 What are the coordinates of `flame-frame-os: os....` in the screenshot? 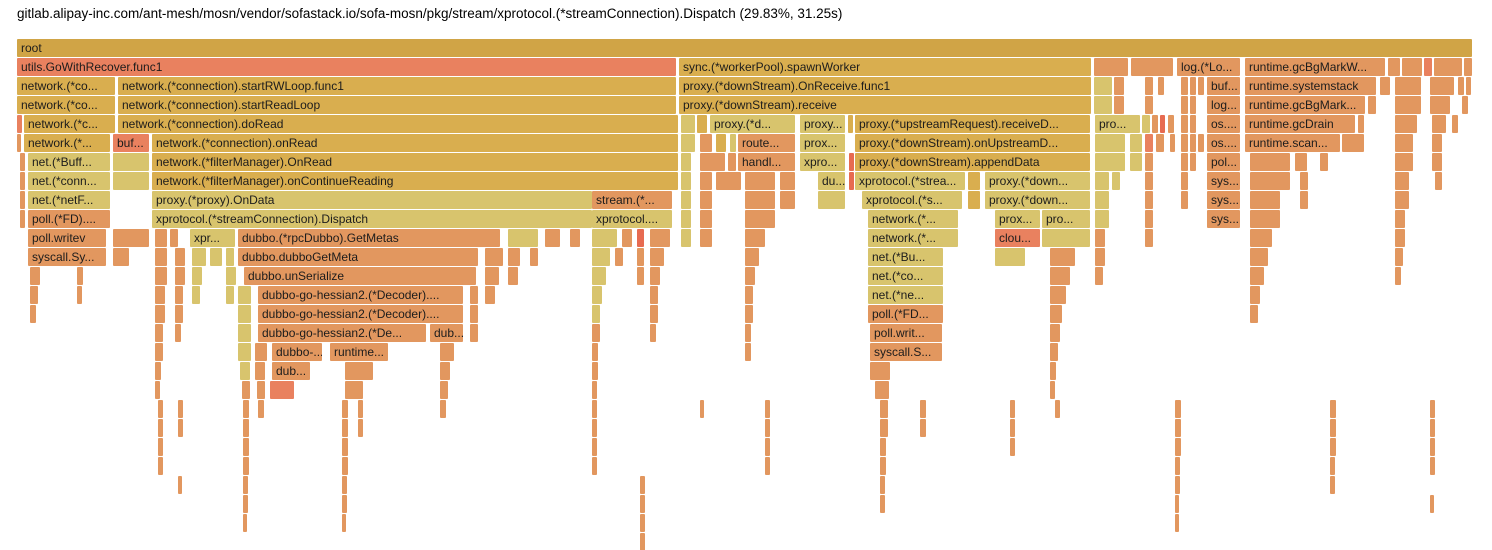 It's located at (1223, 143).